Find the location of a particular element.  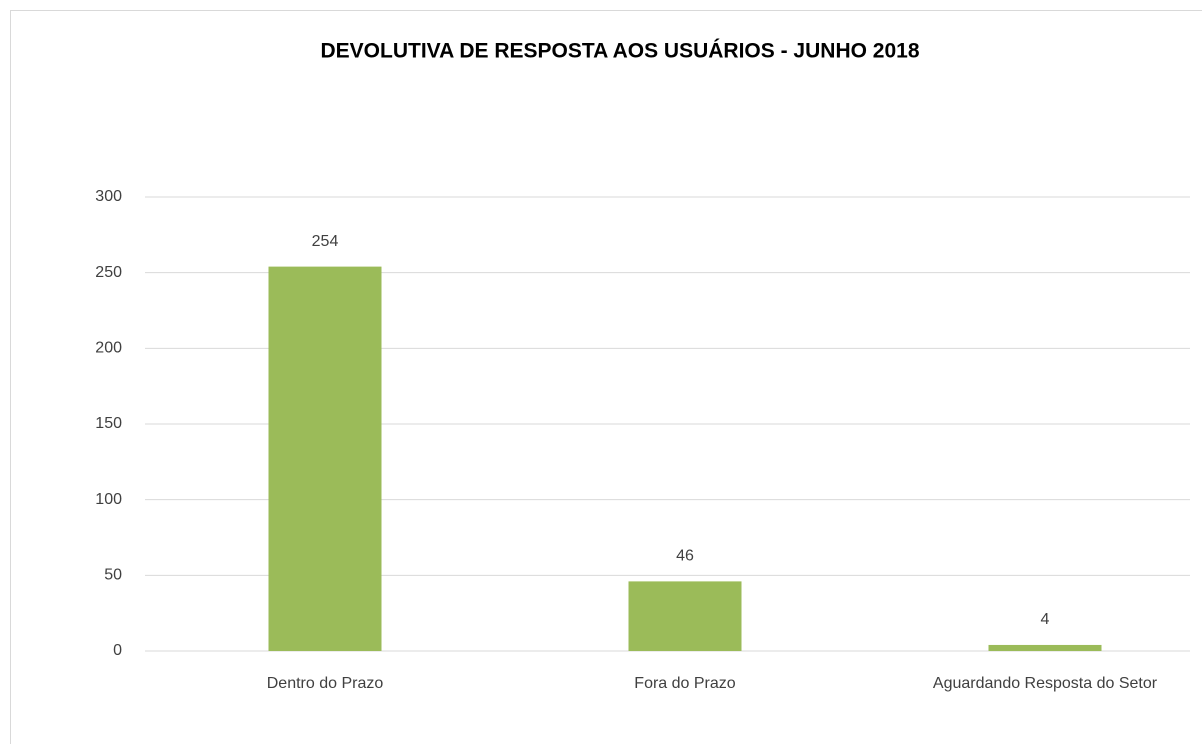

data-label: 254 is located at coordinates (325, 241).